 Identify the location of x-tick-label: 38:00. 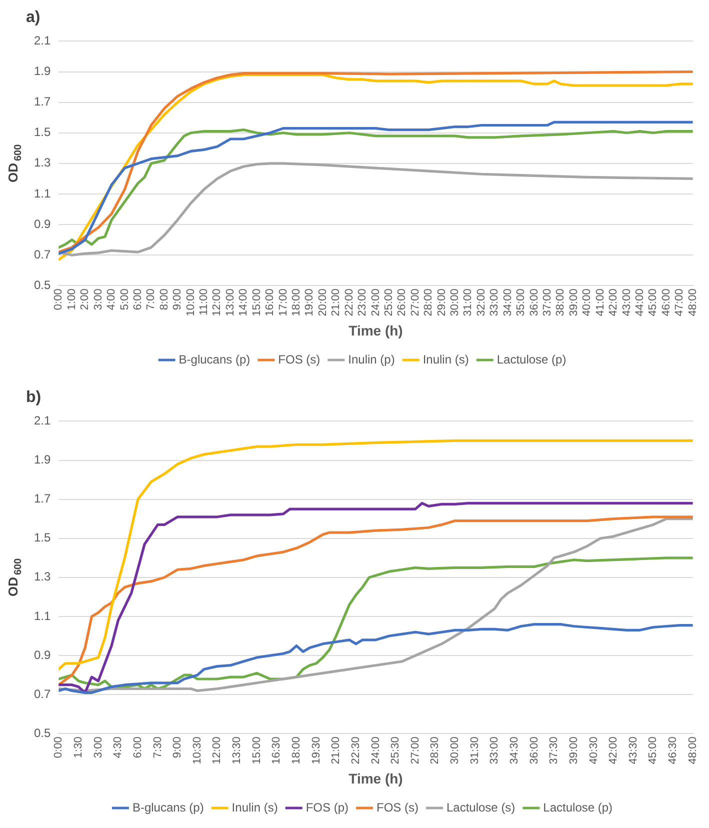
(560, 302).